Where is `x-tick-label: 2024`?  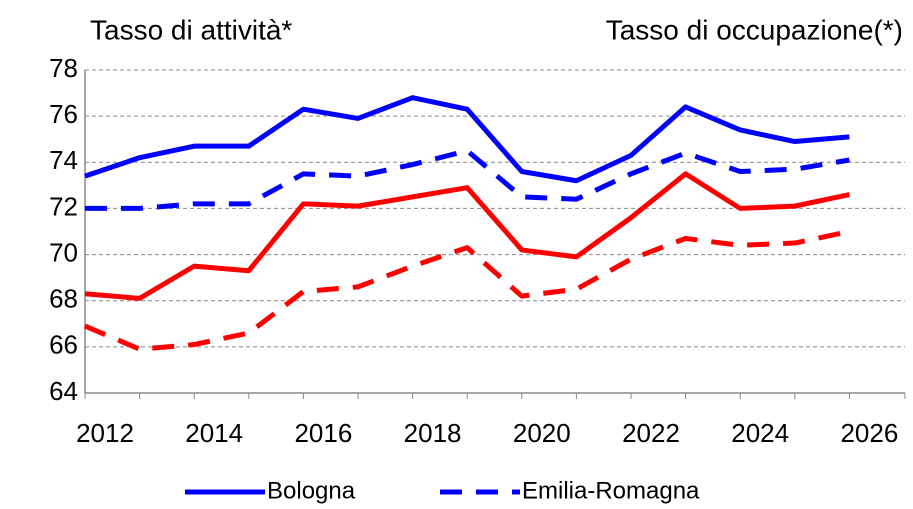
x-tick-label: 2024 is located at coordinates (760, 433).